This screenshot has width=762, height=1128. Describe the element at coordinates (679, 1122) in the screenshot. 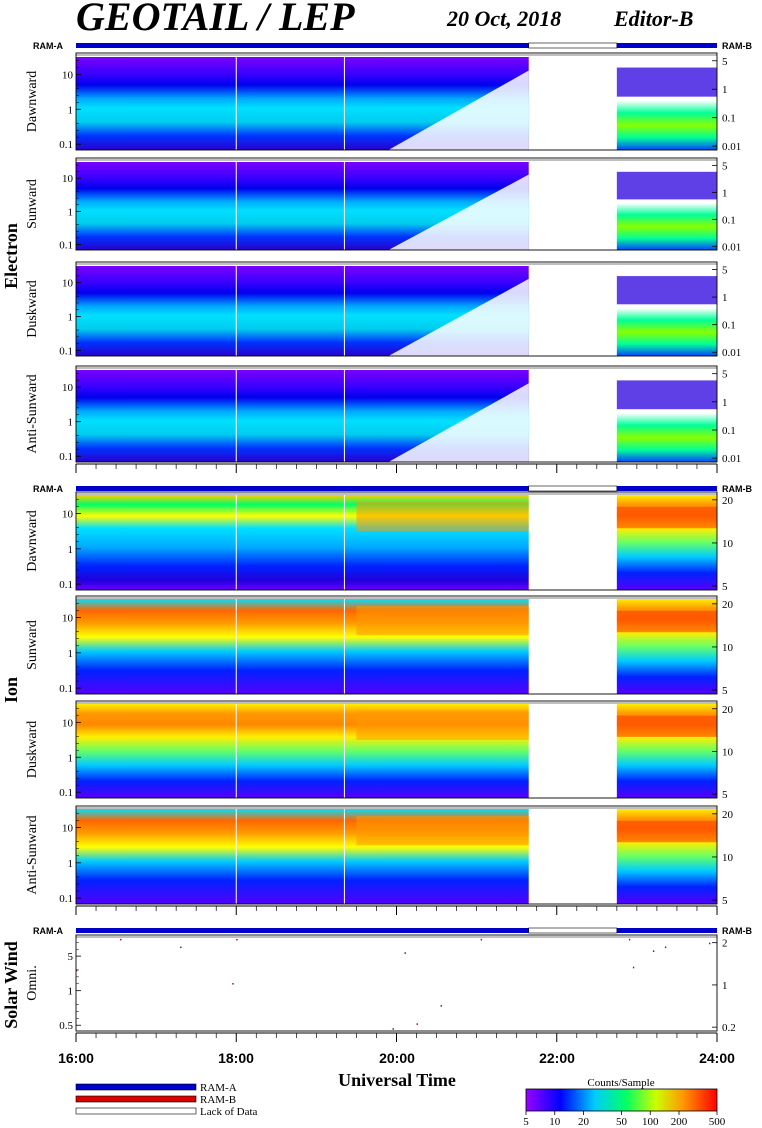

I see `colorbar-tick-label: 200` at that location.